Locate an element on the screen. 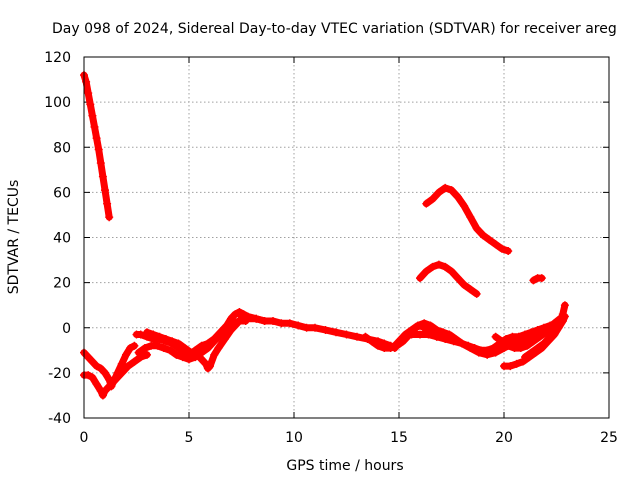  y-tick-label: -40 is located at coordinates (59, 419).